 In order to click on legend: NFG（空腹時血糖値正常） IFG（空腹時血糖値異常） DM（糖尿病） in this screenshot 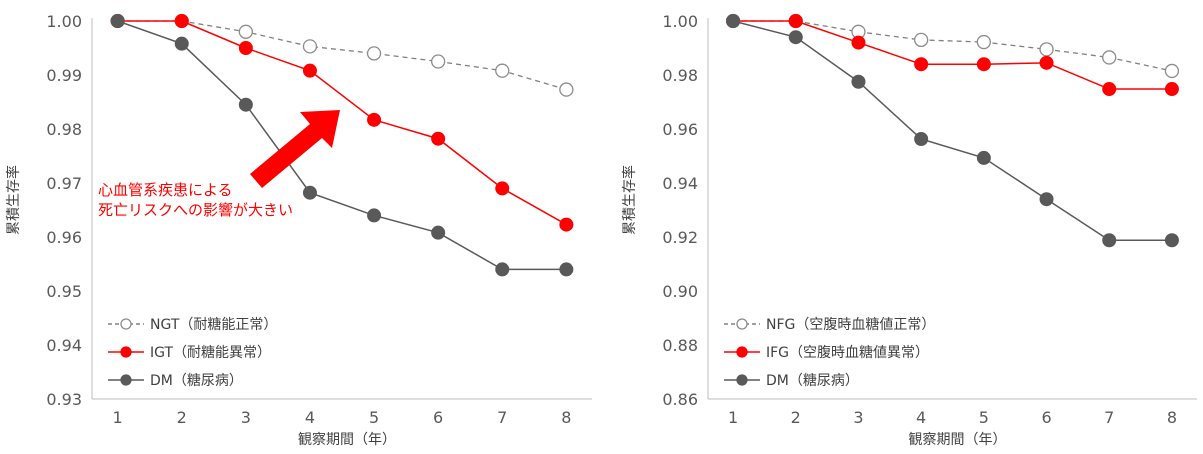, I will do `click(829, 352)`.